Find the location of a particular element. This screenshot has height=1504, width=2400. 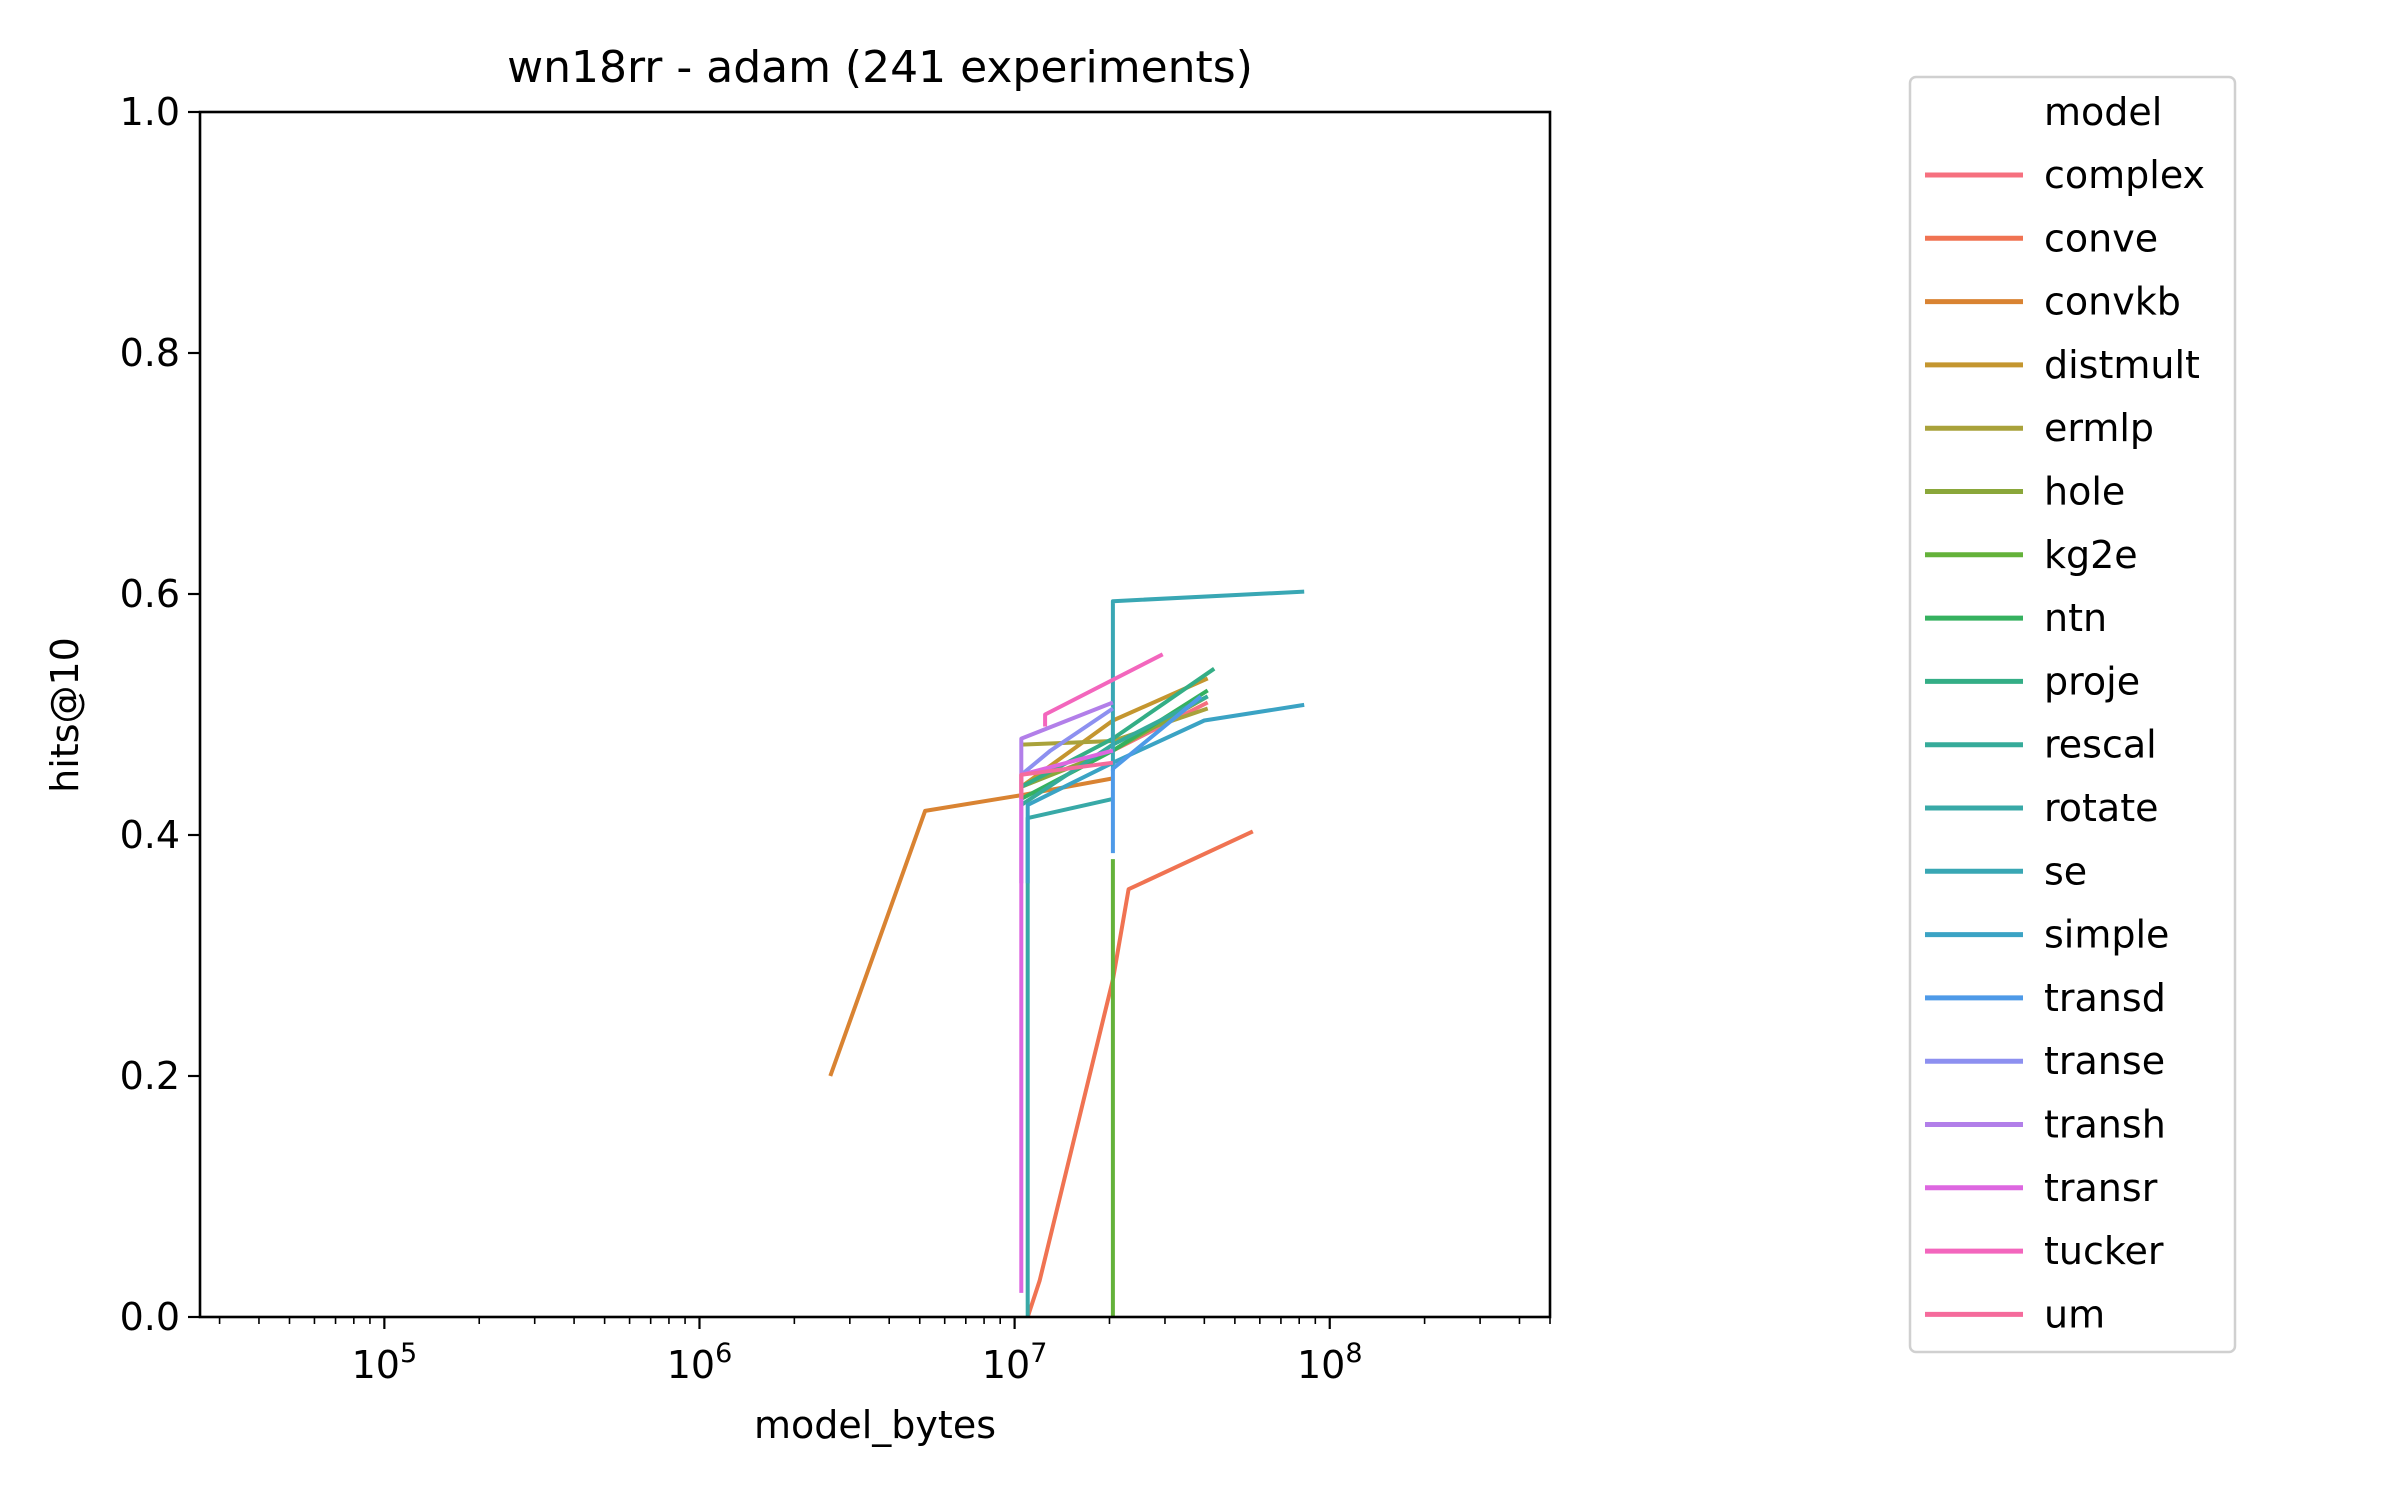

legend-label-ntn: ntn is located at coordinates (2075, 618).